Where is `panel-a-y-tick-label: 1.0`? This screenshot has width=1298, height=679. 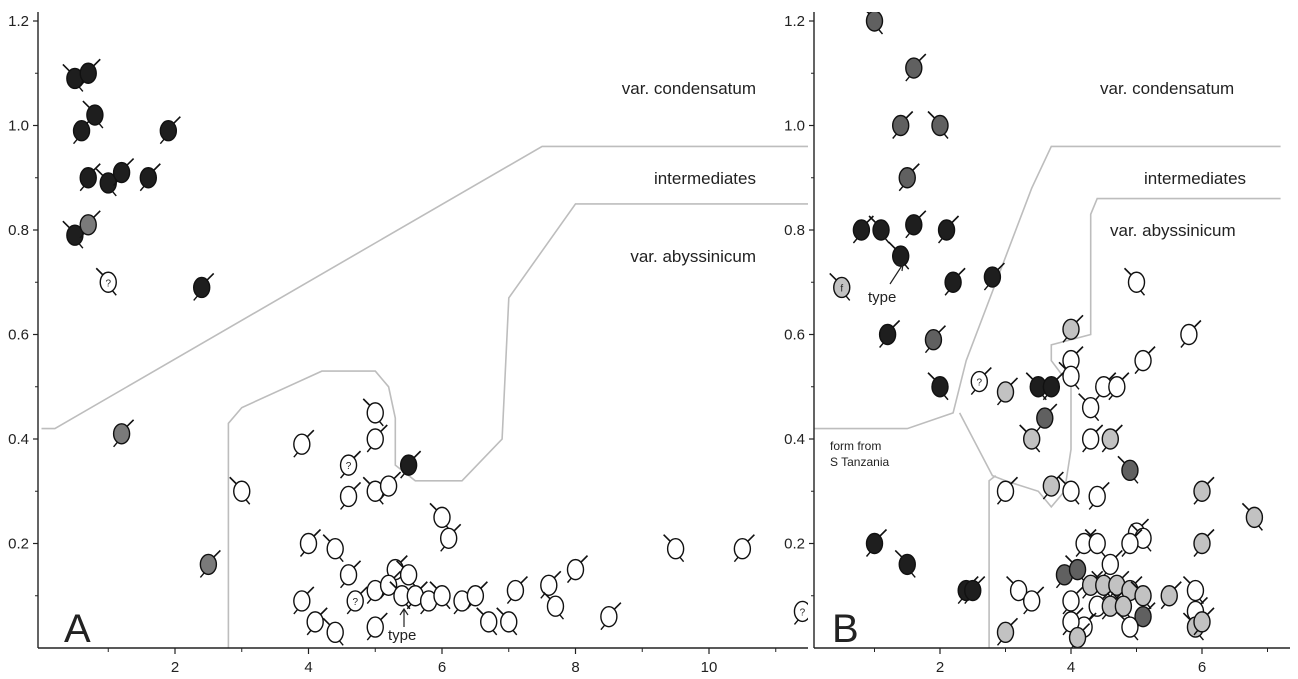
panel-a-y-tick-label: 1.0 is located at coordinates (18, 126).